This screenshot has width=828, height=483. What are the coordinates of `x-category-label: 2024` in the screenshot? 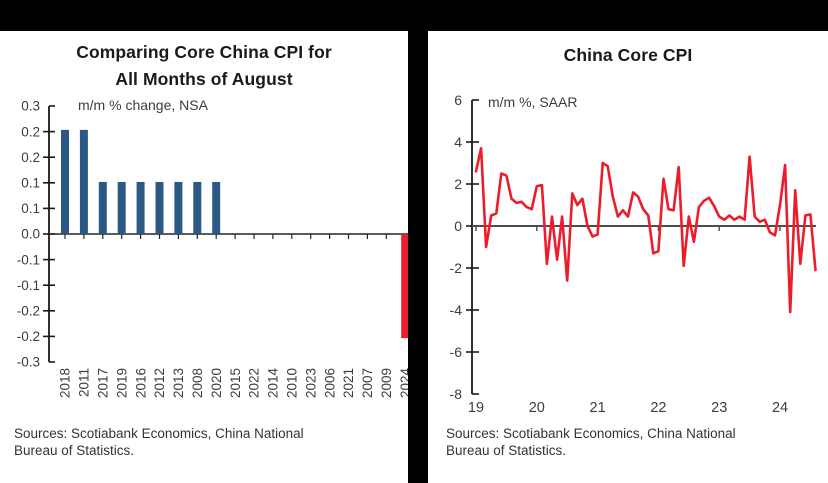 It's located at (403, 383).